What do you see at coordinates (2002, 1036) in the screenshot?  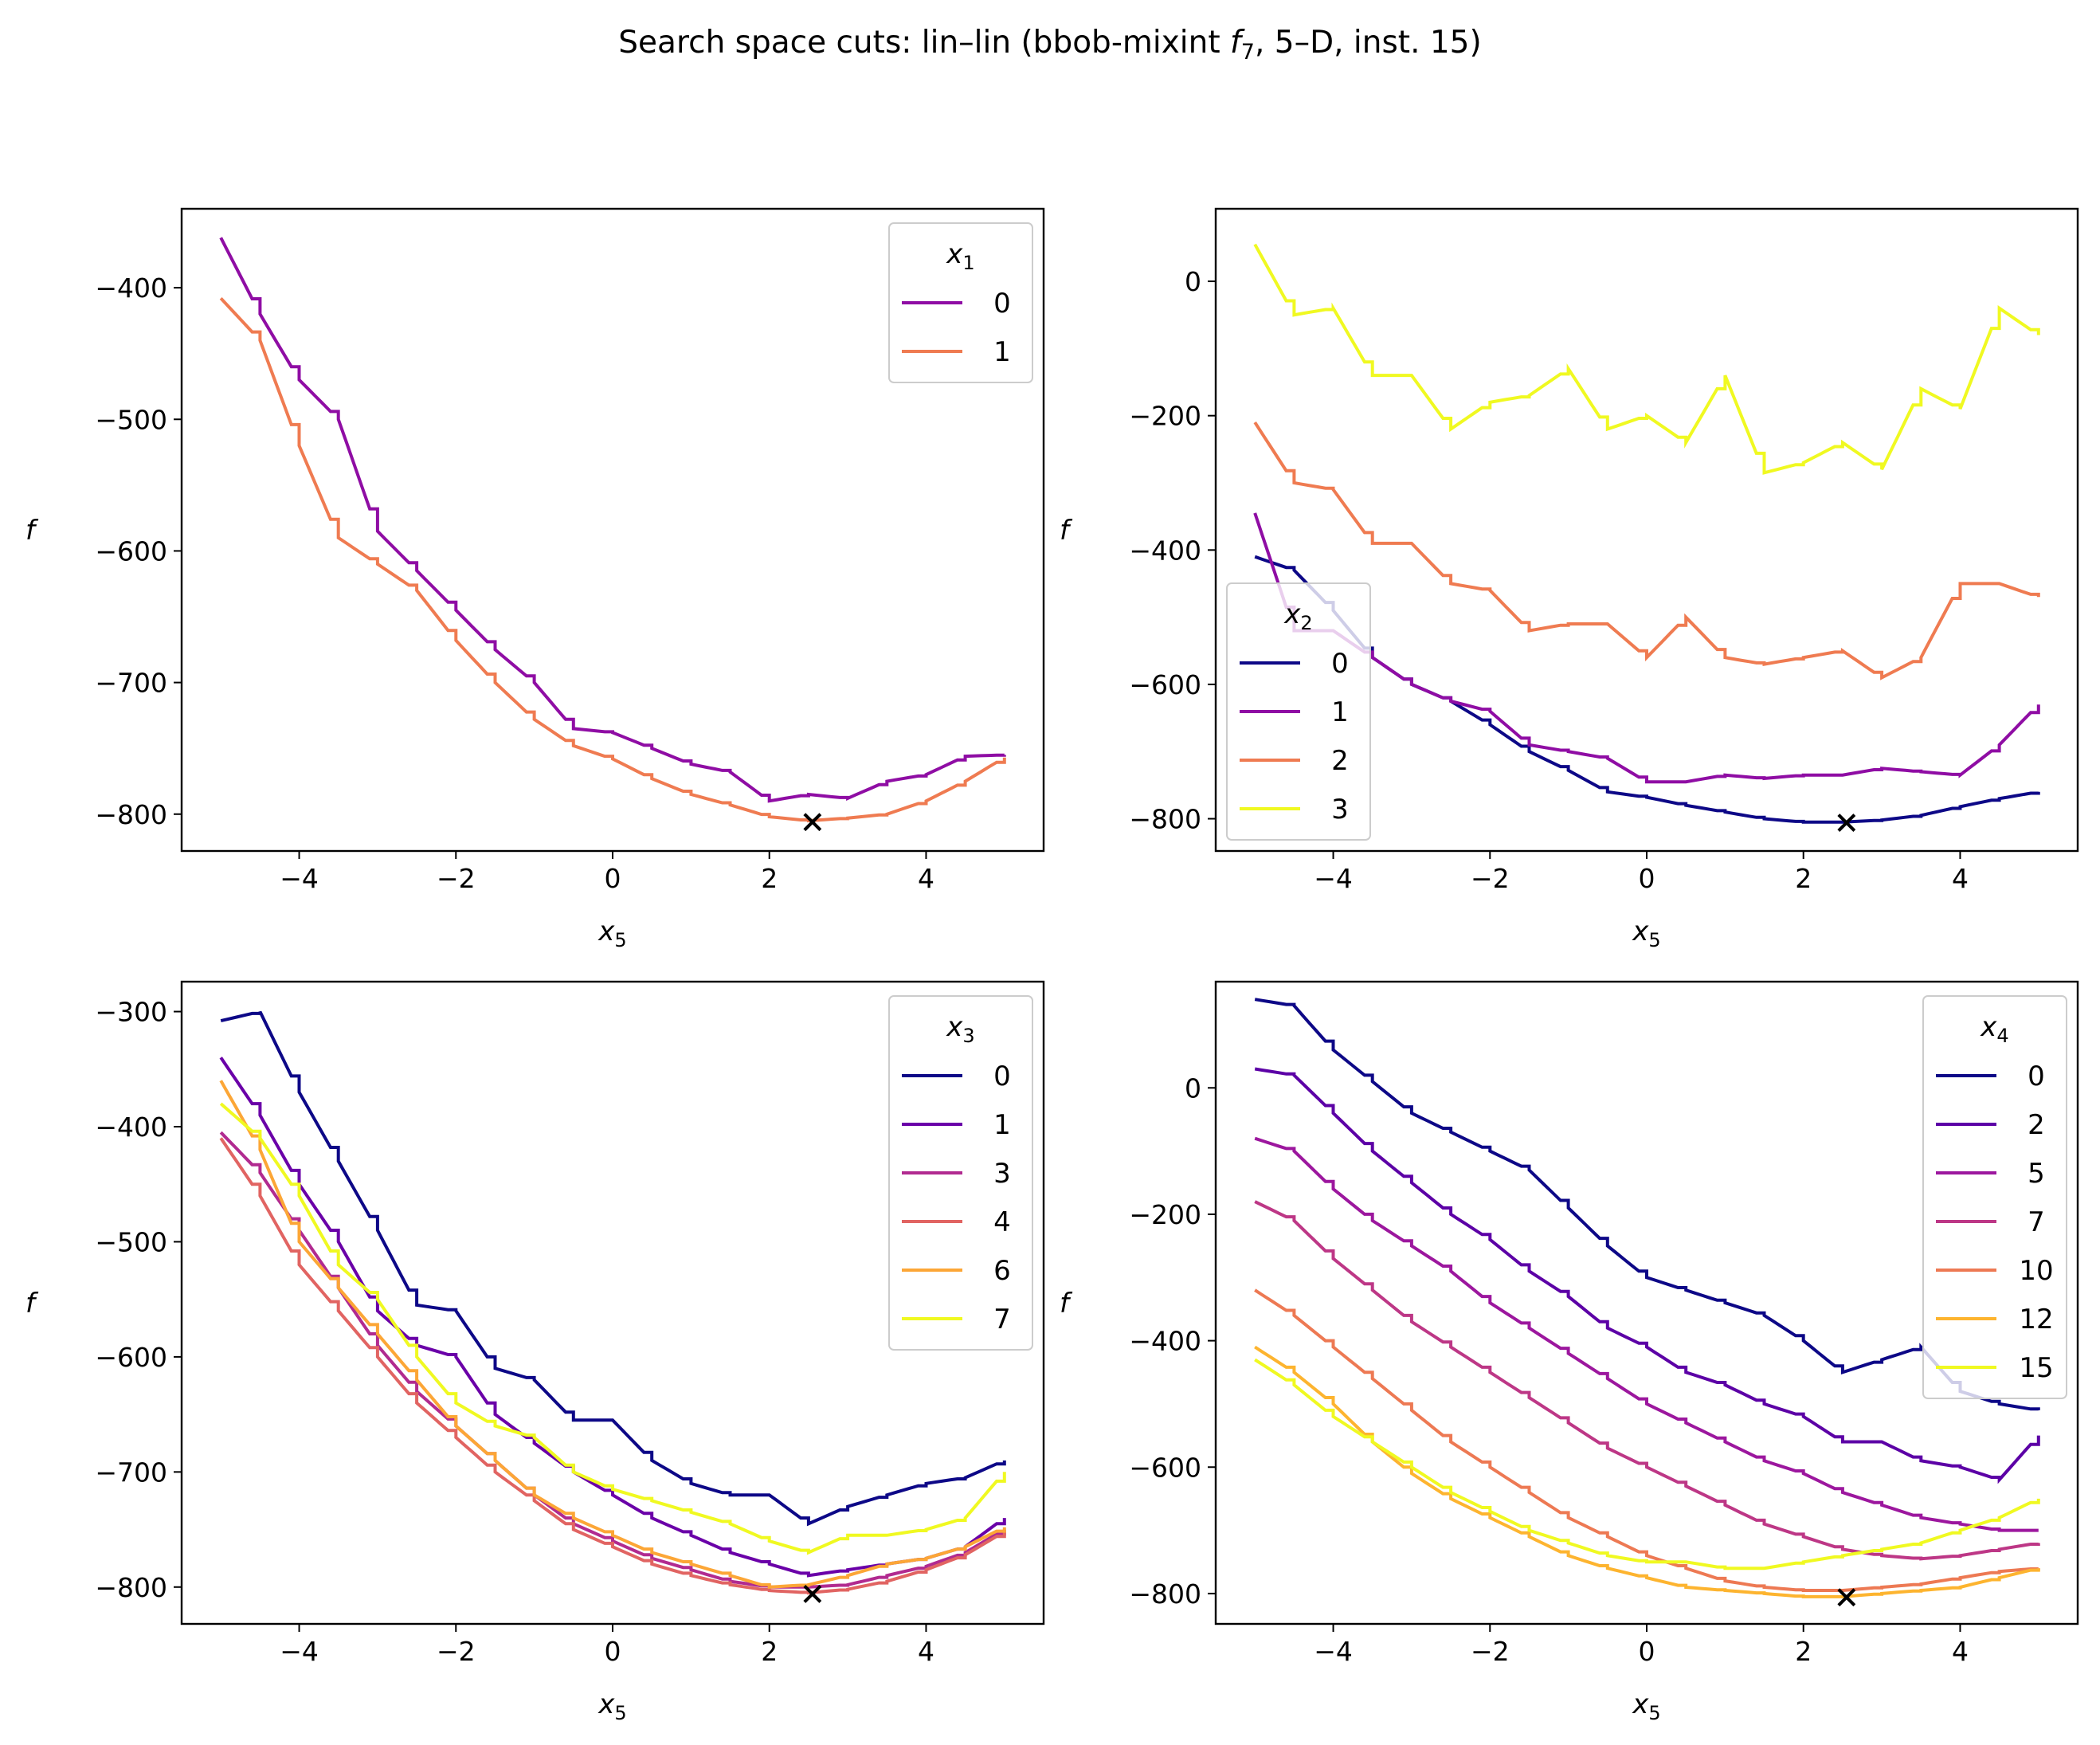 I see `legend-title-sub: 4` at bounding box center [2002, 1036].